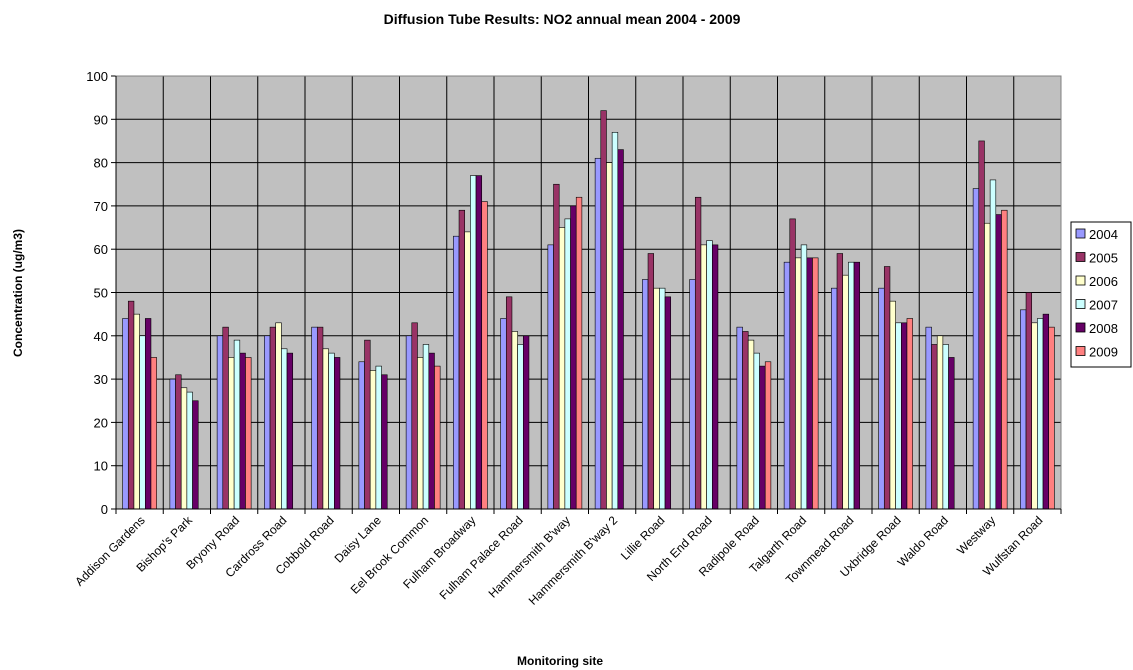  I want to click on y-tick-label: 10, so click(101, 466).